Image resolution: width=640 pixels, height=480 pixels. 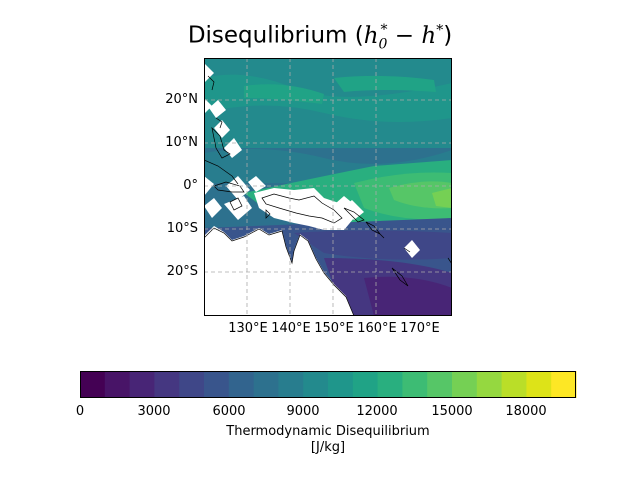 What do you see at coordinates (229, 411) in the screenshot?
I see `colorbar-tick-6000: 6000` at bounding box center [229, 411].